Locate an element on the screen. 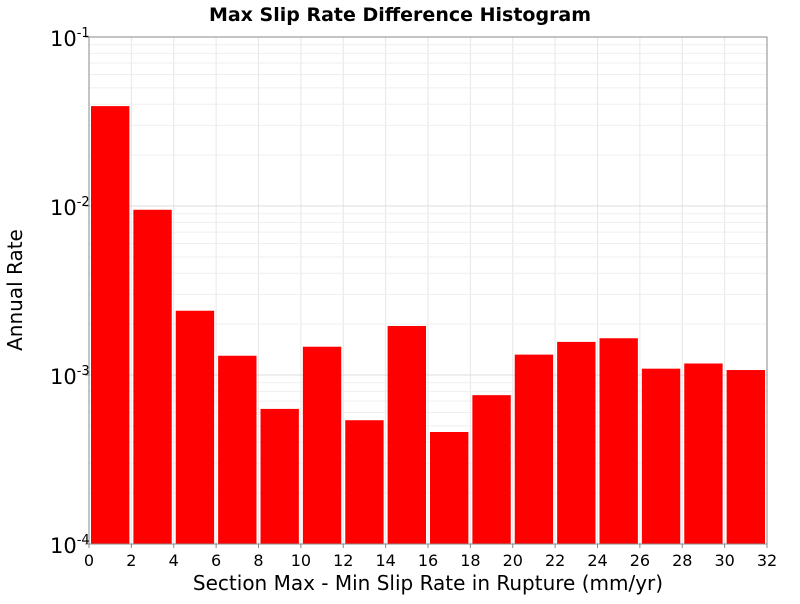 This screenshot has width=800, height=604. x-tick-label: 26 is located at coordinates (640, 560).